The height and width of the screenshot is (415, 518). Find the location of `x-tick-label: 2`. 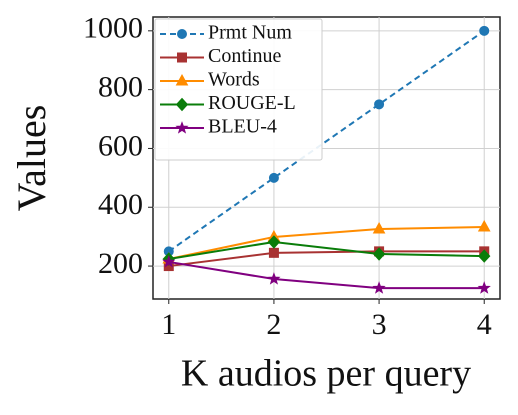

x-tick-label: 2 is located at coordinates (273, 324).